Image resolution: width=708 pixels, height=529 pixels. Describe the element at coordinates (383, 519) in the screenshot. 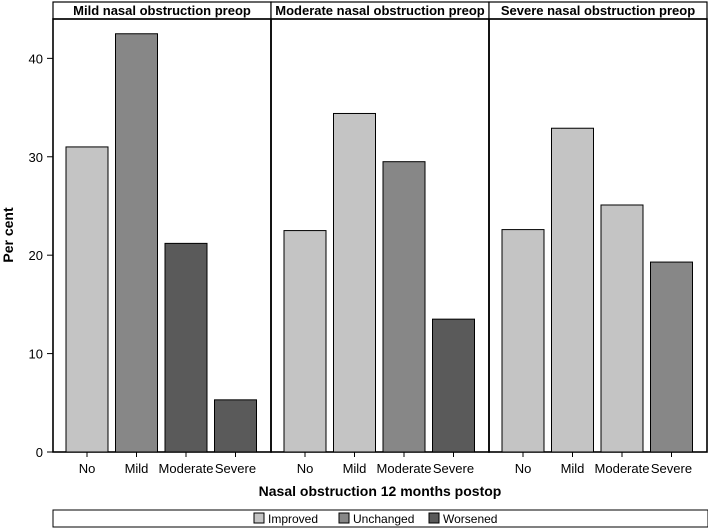

I see `legend-label-unchanged: Unchanged` at that location.